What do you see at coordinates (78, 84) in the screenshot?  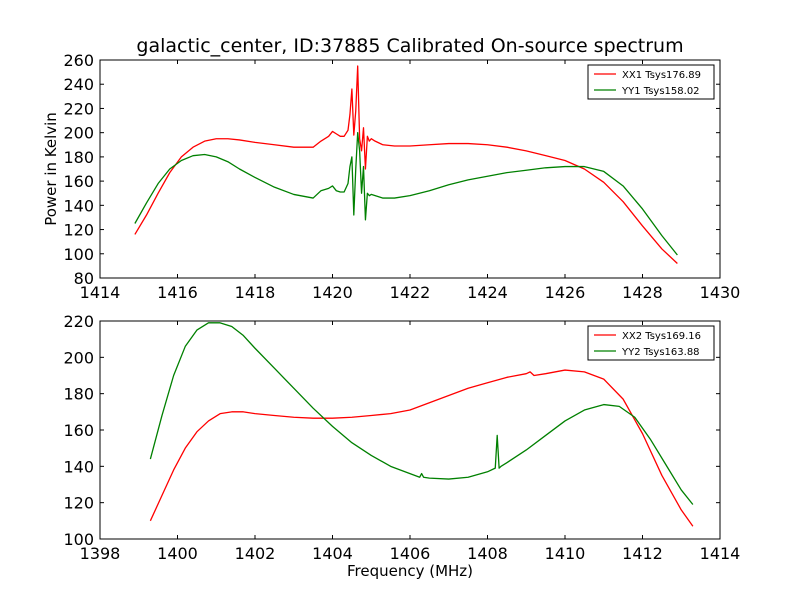 I see `y-tick-label: 240` at bounding box center [78, 84].